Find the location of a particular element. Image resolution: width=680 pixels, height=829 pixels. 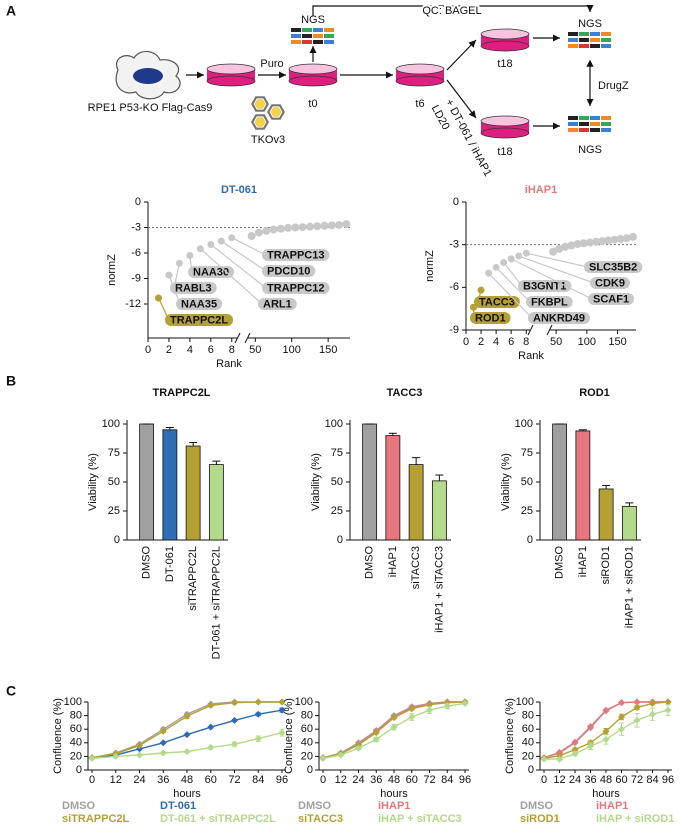

x-tick-label: DMSO is located at coordinates (370, 562).